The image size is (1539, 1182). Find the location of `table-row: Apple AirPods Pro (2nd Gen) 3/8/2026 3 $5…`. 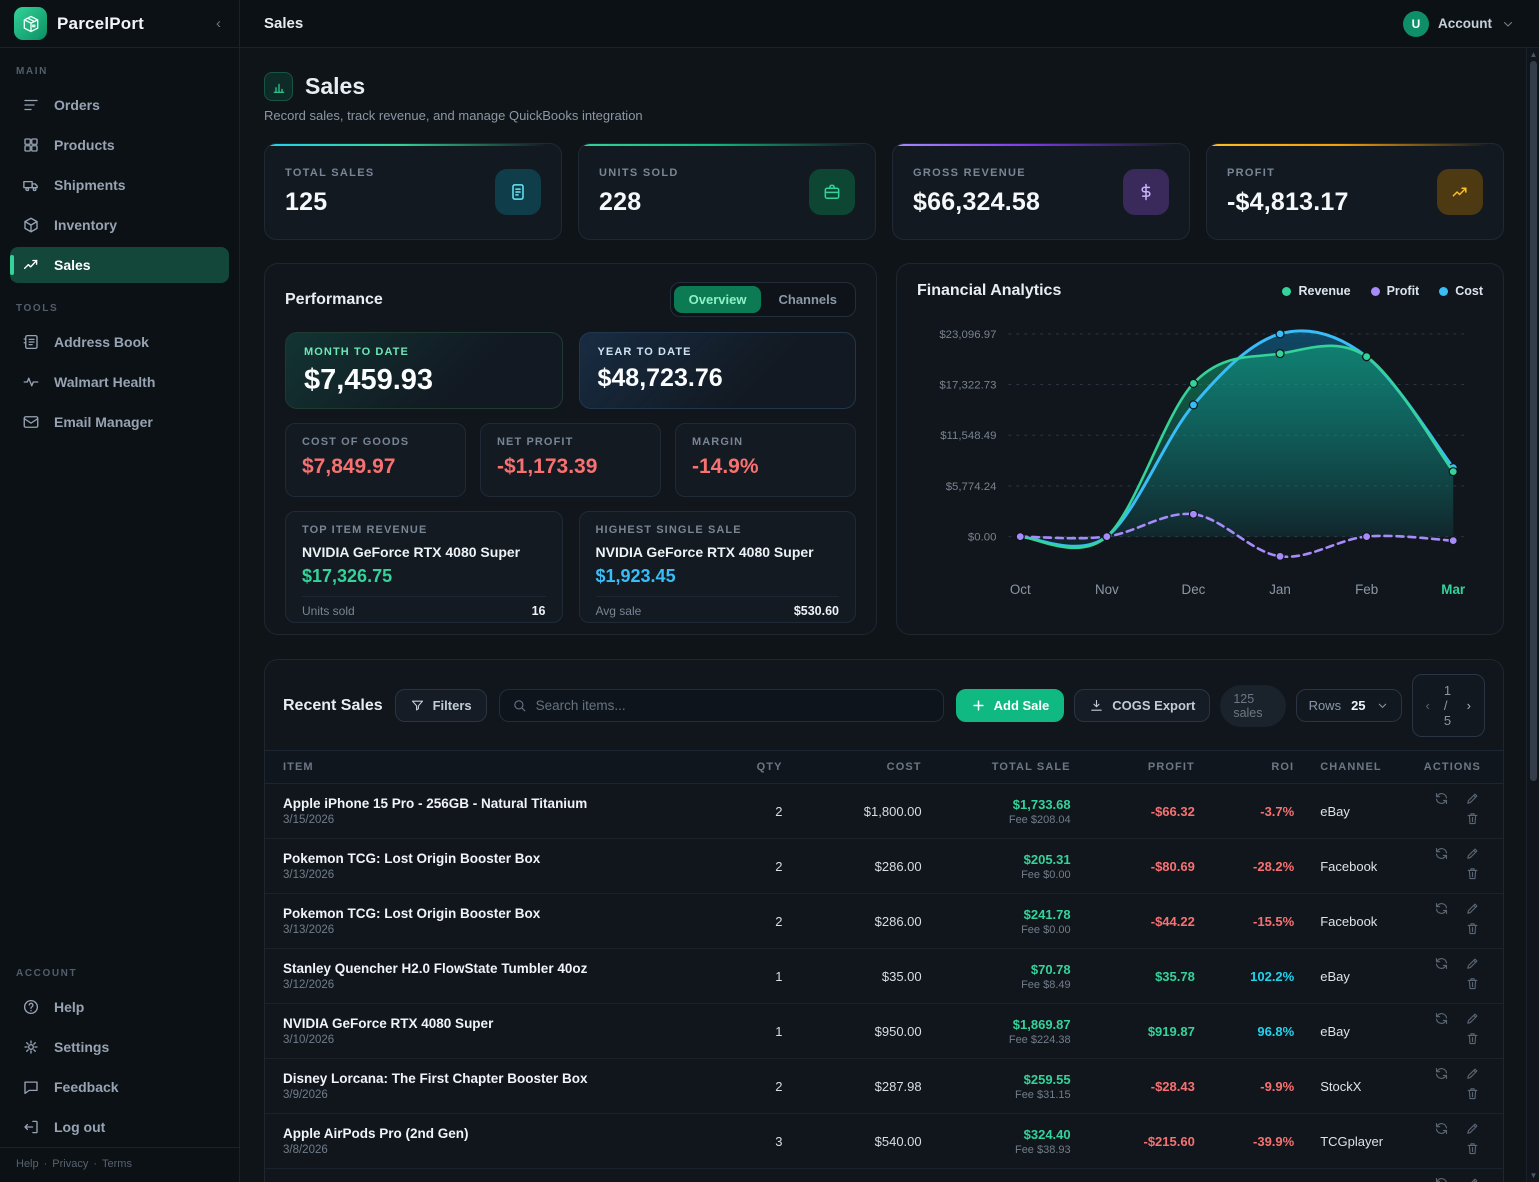

table-row: Apple AirPods Pro (2nd Gen) 3/8/2026 3 $5… is located at coordinates (884, 1141).